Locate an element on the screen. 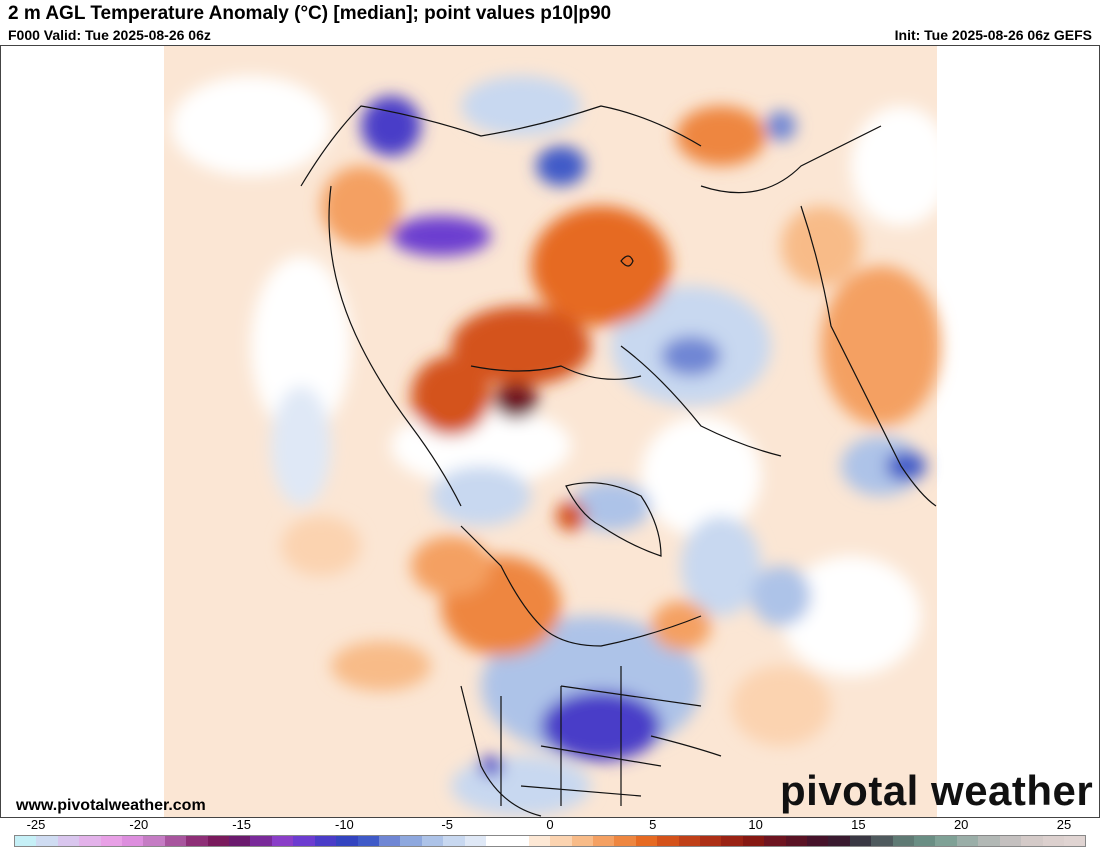 Image resolution: width=1100 pixels, height=850 pixels. colorbar is located at coordinates (550, 841).